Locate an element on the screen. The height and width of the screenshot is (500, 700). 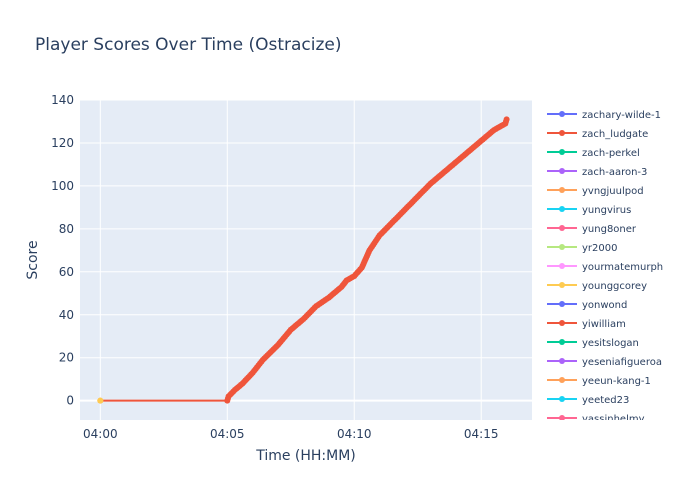
legend-label: yesitslogan is located at coordinates (610, 343).